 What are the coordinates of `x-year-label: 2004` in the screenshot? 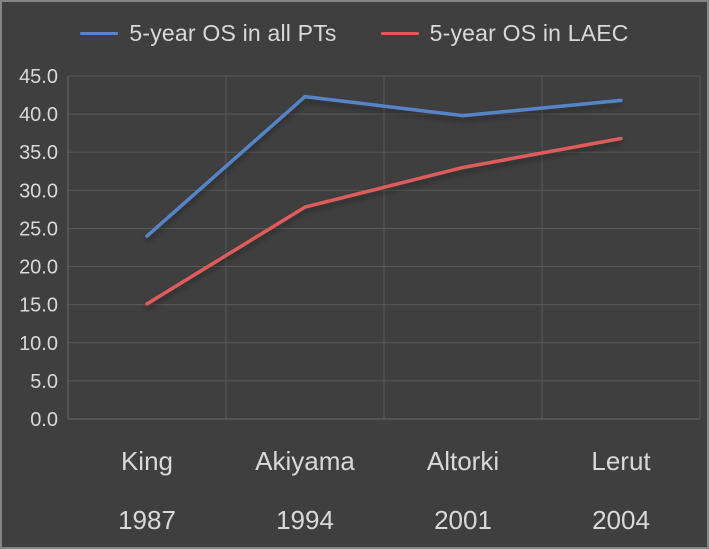 It's located at (621, 520).